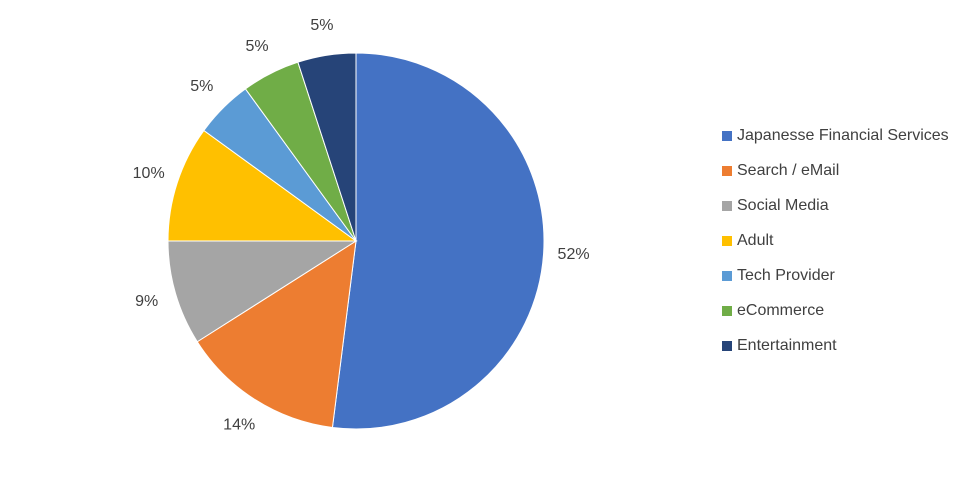 The height and width of the screenshot is (483, 972). Describe the element at coordinates (146, 301) in the screenshot. I see `data-label: 9%` at that location.